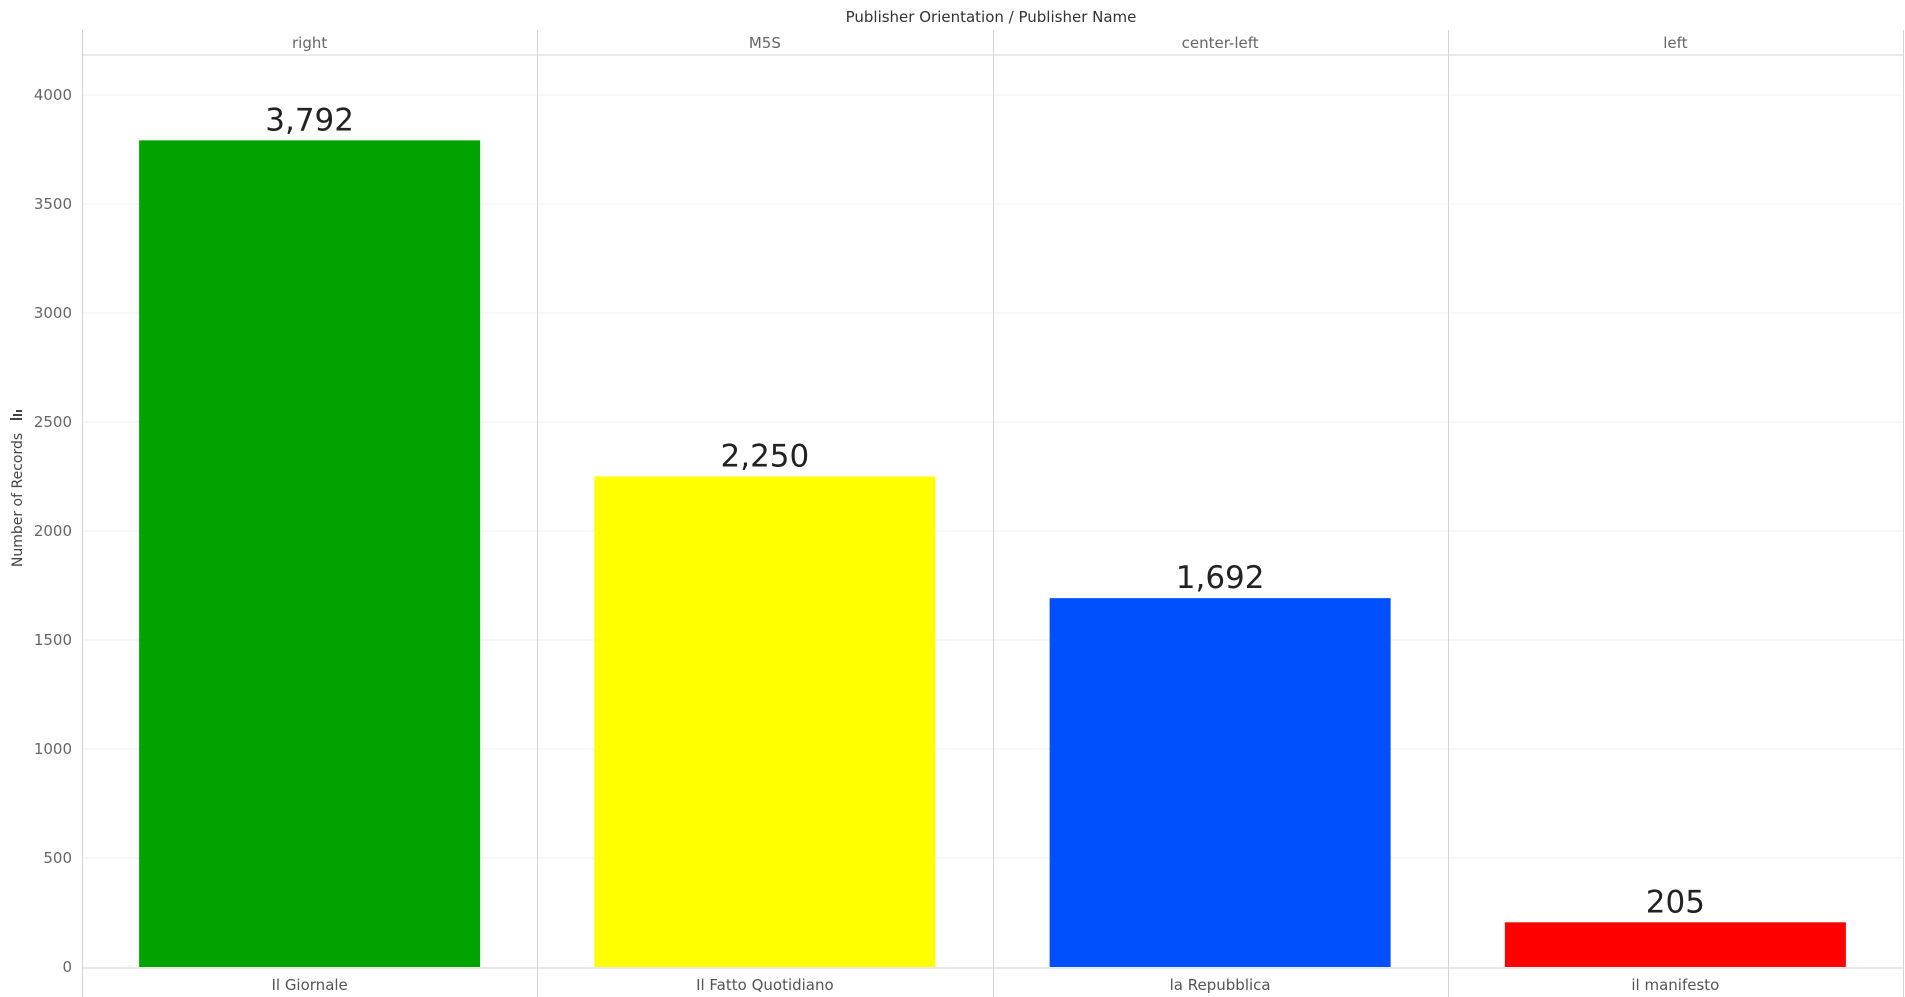 The image size is (1905, 997). Describe the element at coordinates (53, 749) in the screenshot. I see `y-tick-label: 1000` at that location.